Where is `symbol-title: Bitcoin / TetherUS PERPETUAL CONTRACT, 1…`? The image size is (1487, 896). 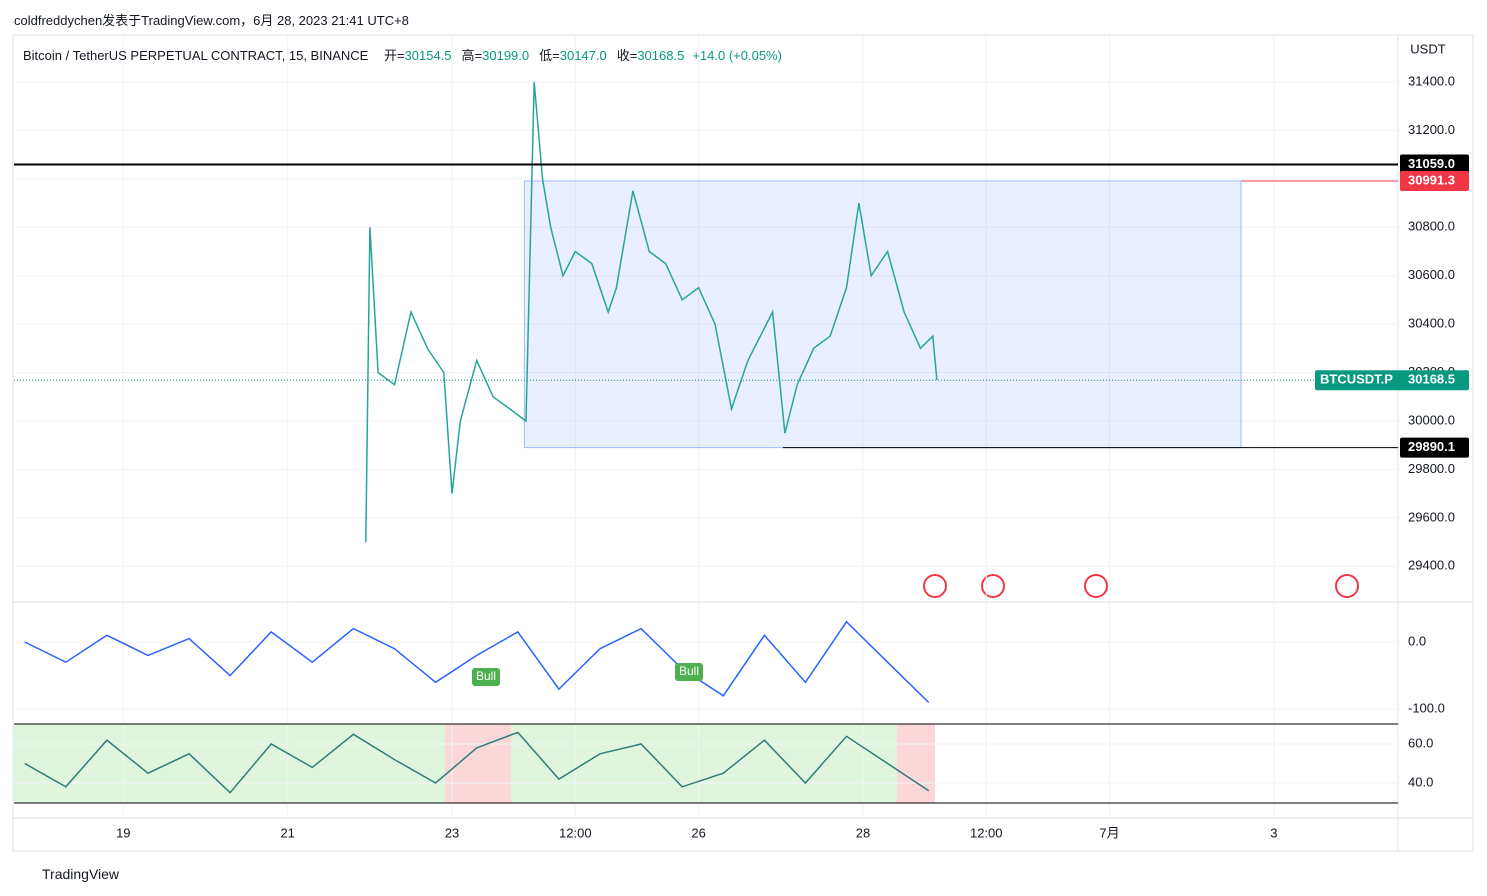
symbol-title: Bitcoin / TetherUS PERPETUAL CONTRACT, 1… is located at coordinates (196, 55).